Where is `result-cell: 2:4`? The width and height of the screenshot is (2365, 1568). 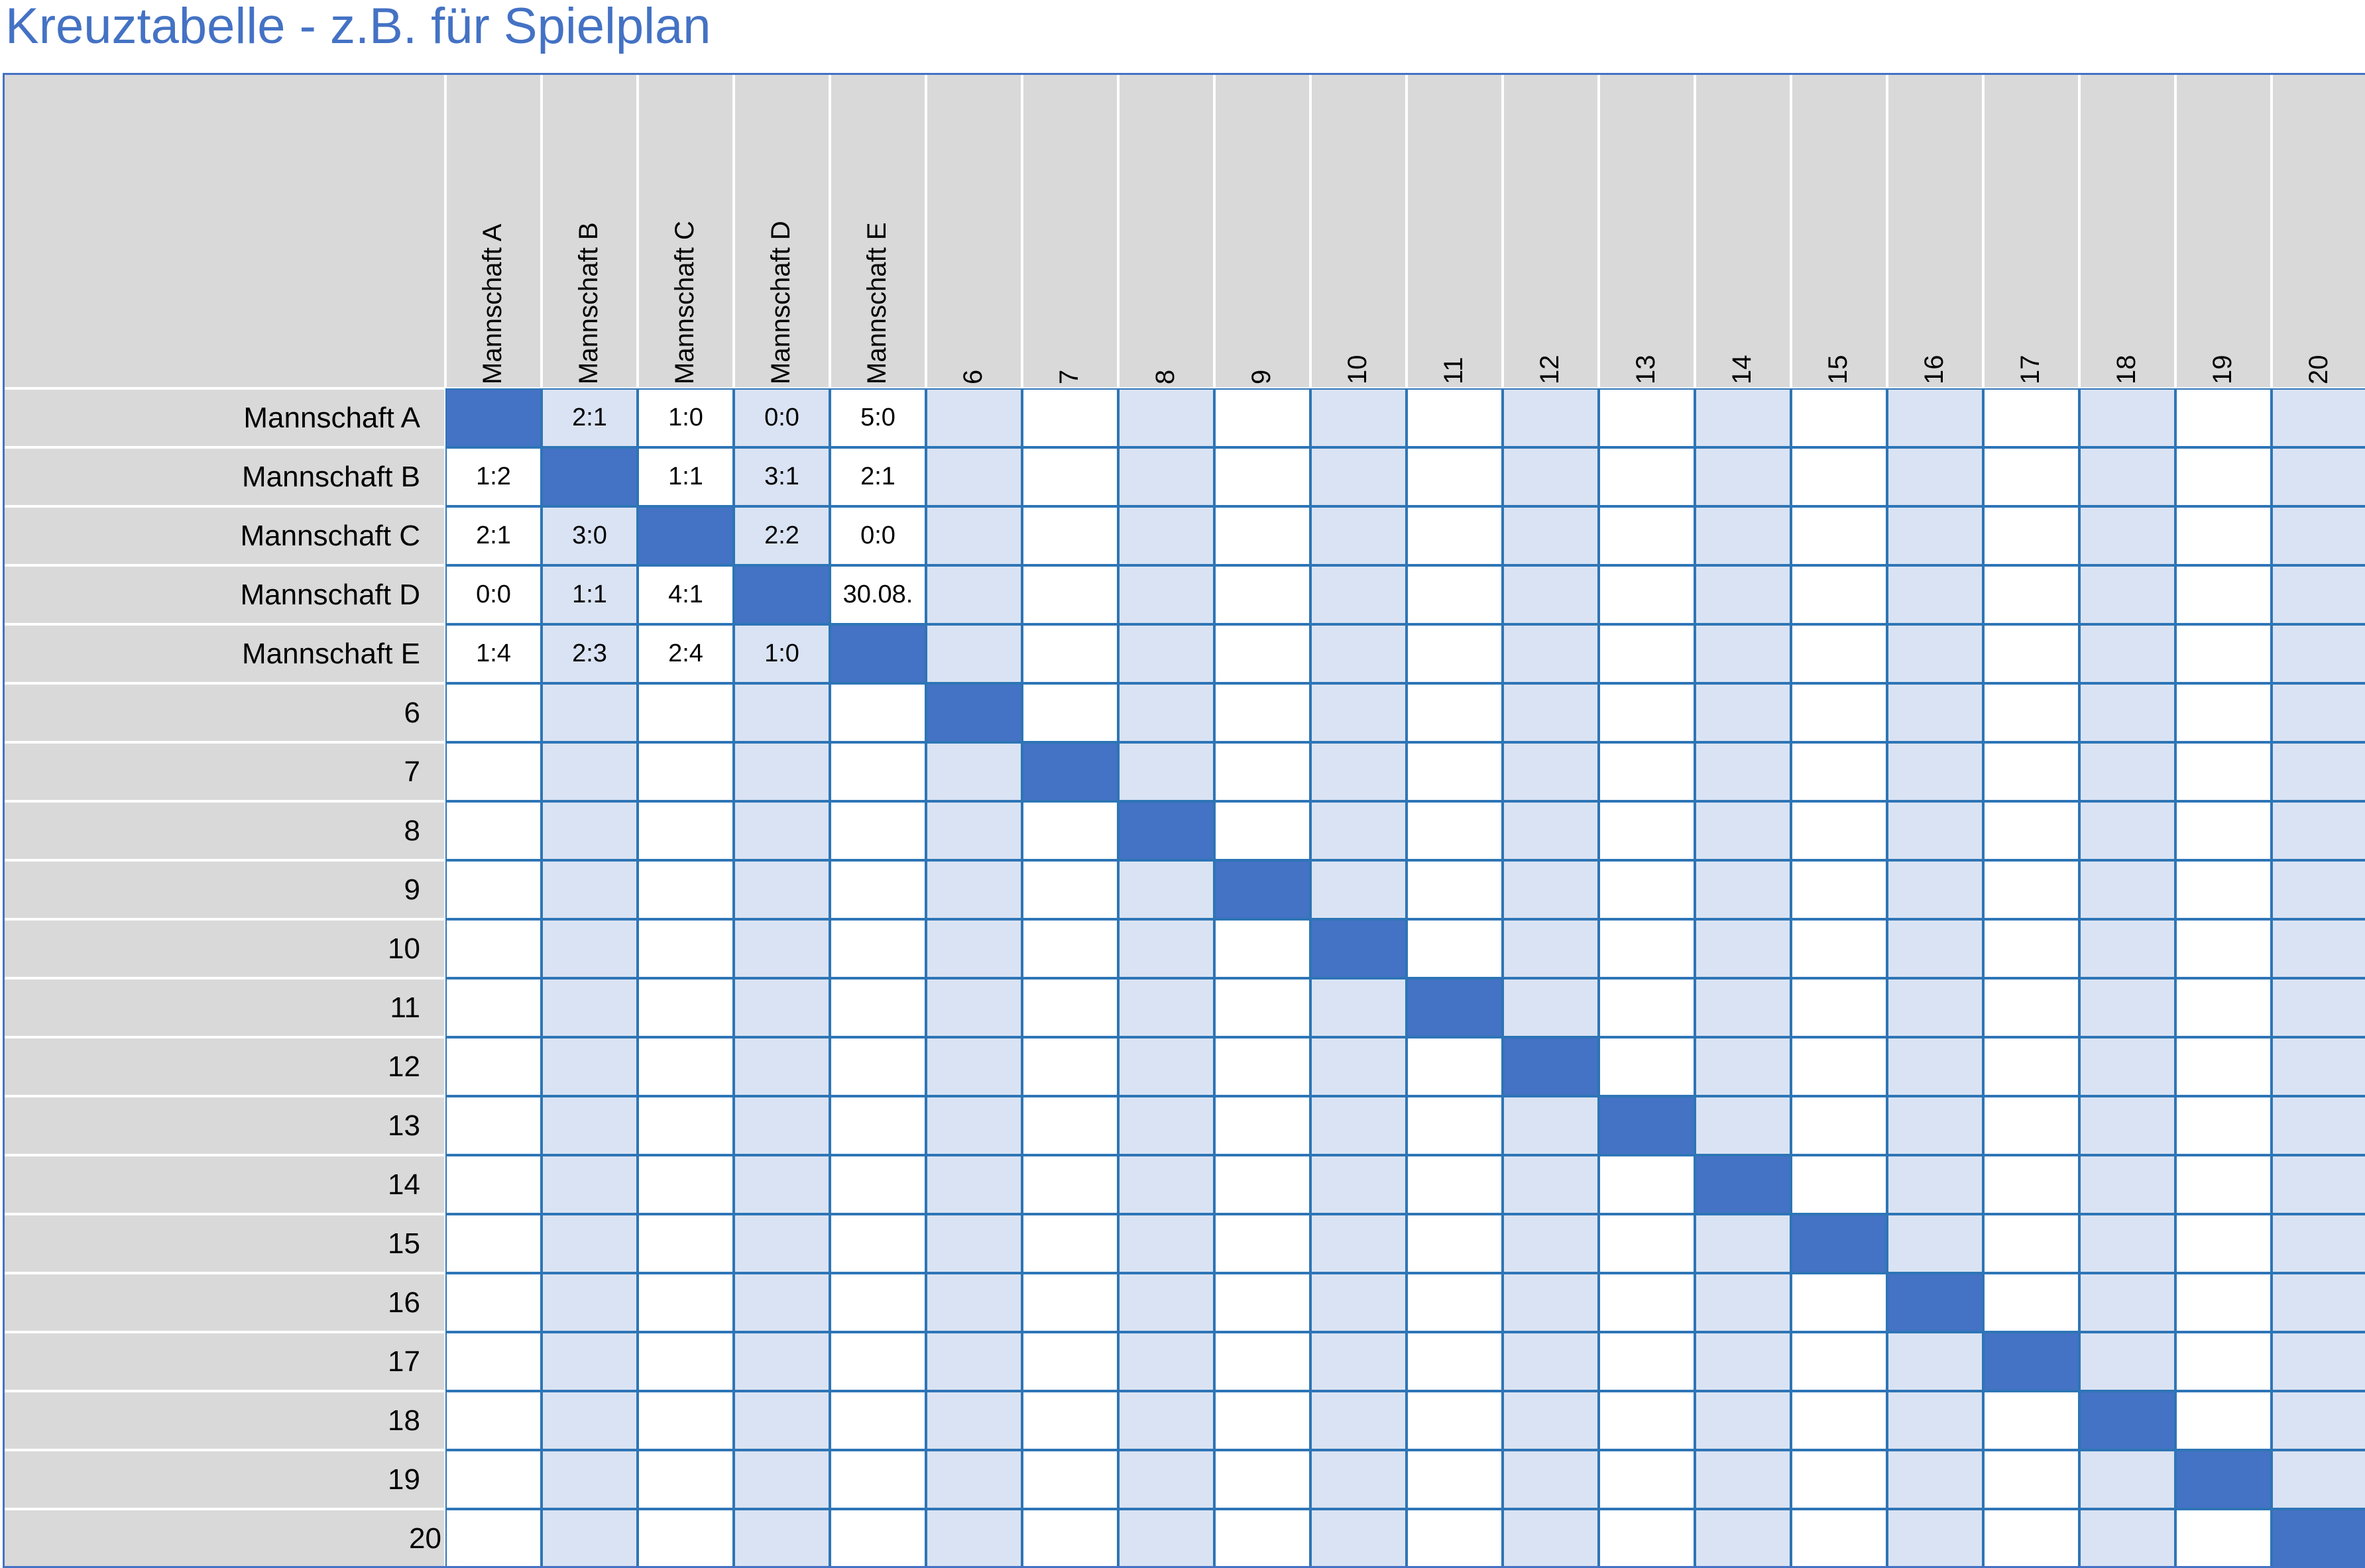
result-cell: 2:4 is located at coordinates (686, 654).